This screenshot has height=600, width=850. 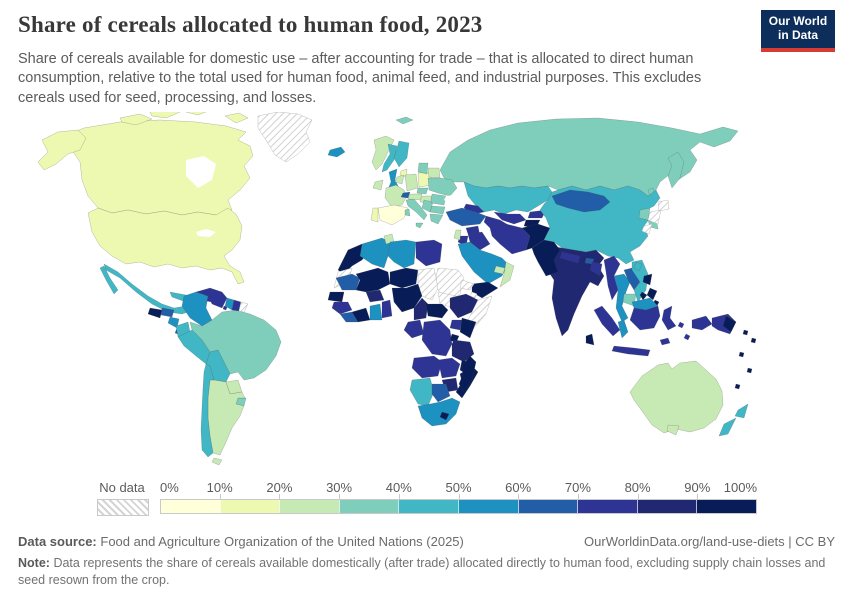 I want to click on country-bulgaria, so click(x=437, y=210).